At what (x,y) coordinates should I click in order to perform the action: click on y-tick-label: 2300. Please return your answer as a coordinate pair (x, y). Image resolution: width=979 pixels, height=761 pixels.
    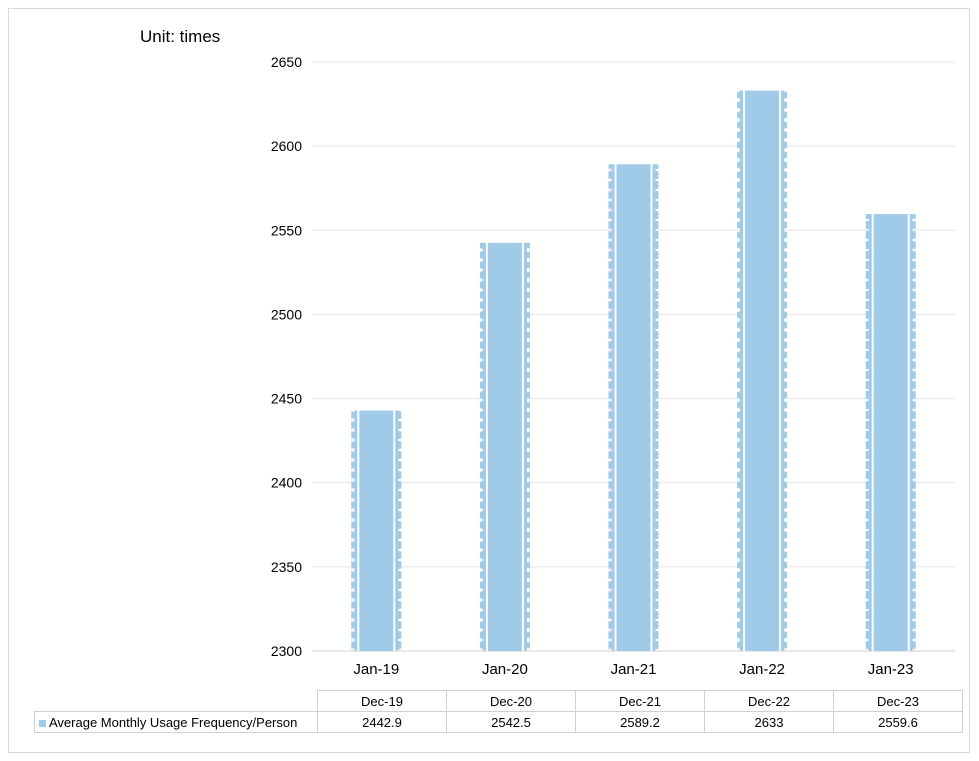
    Looking at the image, I should click on (286, 651).